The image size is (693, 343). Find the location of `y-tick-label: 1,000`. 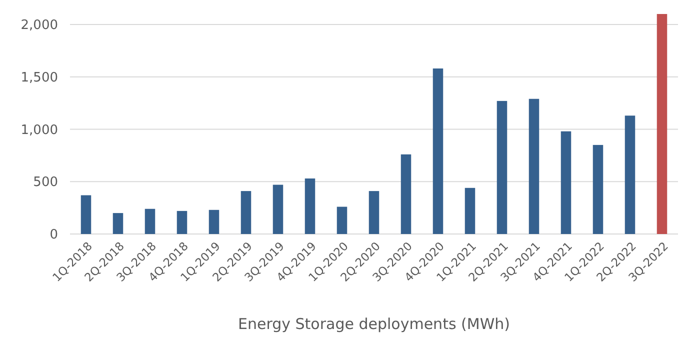

y-tick-label: 1,000 is located at coordinates (39, 130).